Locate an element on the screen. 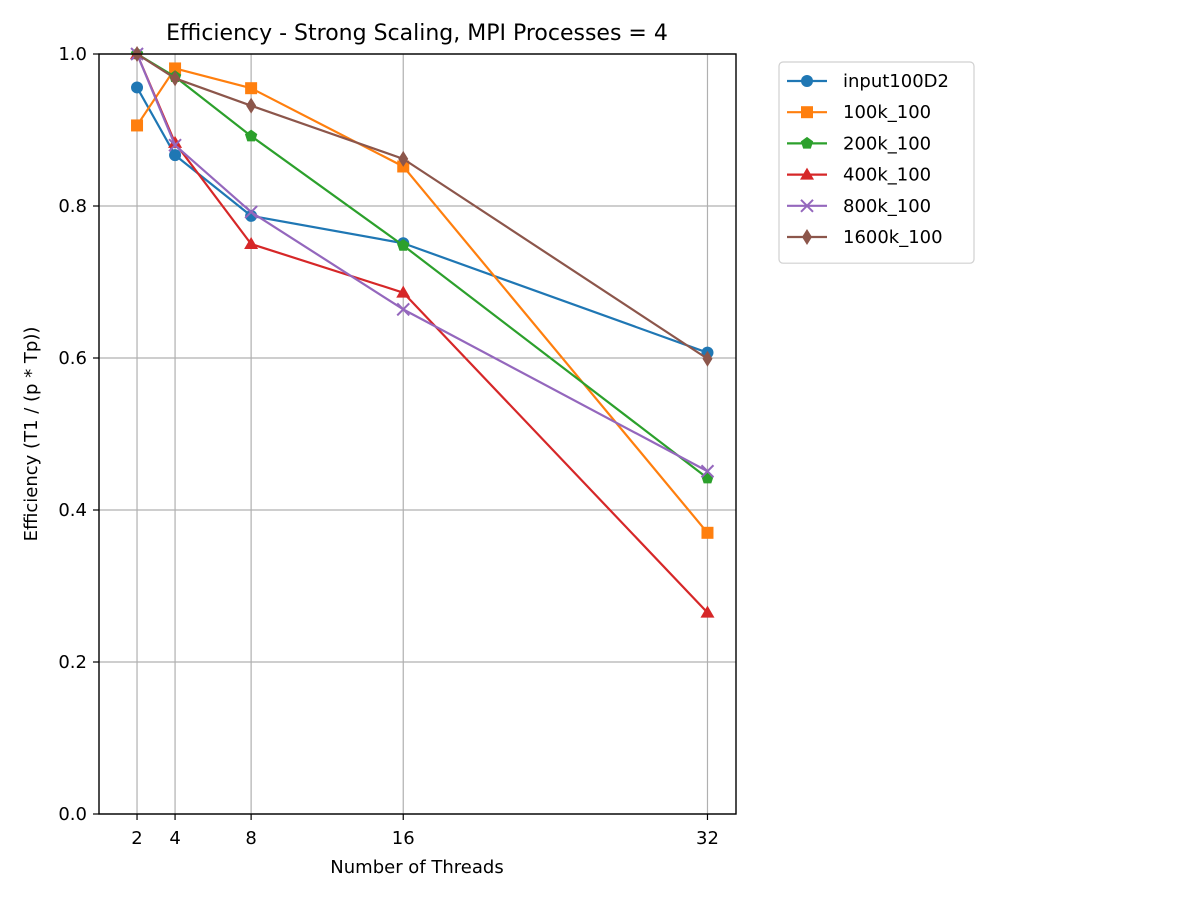  legend-item: 800k_100 is located at coordinates (859, 206).